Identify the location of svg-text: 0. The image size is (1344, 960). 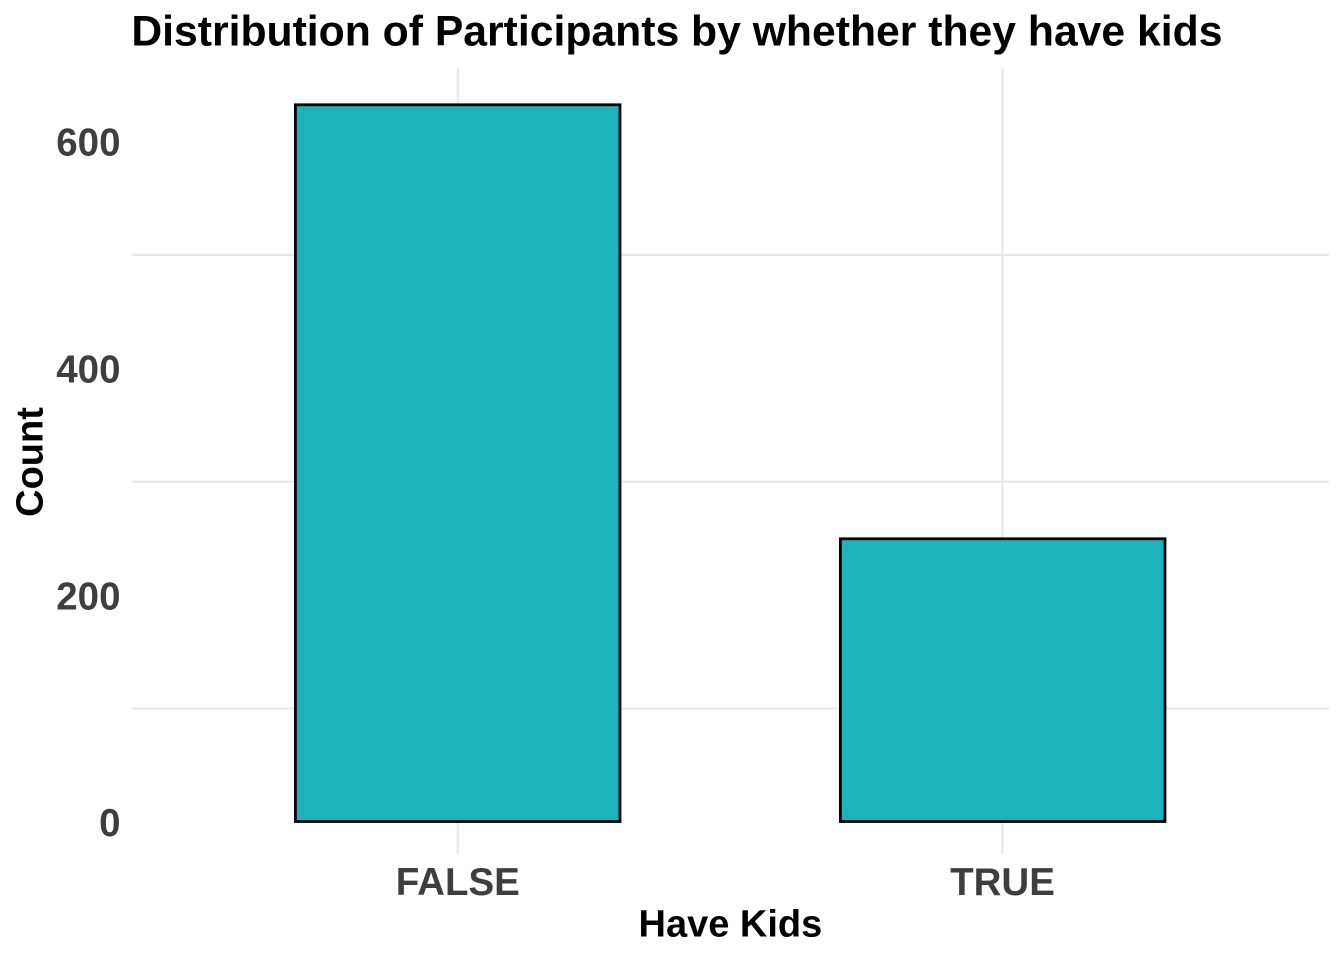
(109, 823).